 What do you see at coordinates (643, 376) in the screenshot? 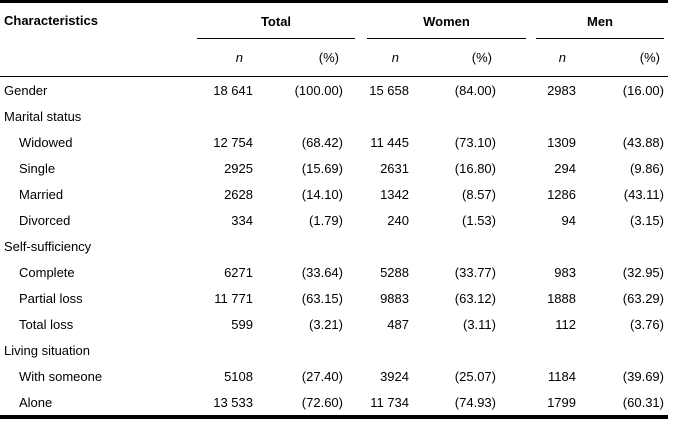
I see `pct-cell: (39.69)` at bounding box center [643, 376].